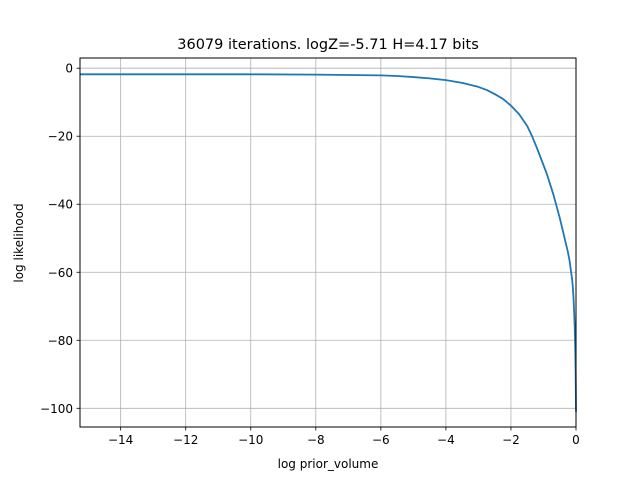  I want to click on y-tick-label: −80, so click(60, 341).